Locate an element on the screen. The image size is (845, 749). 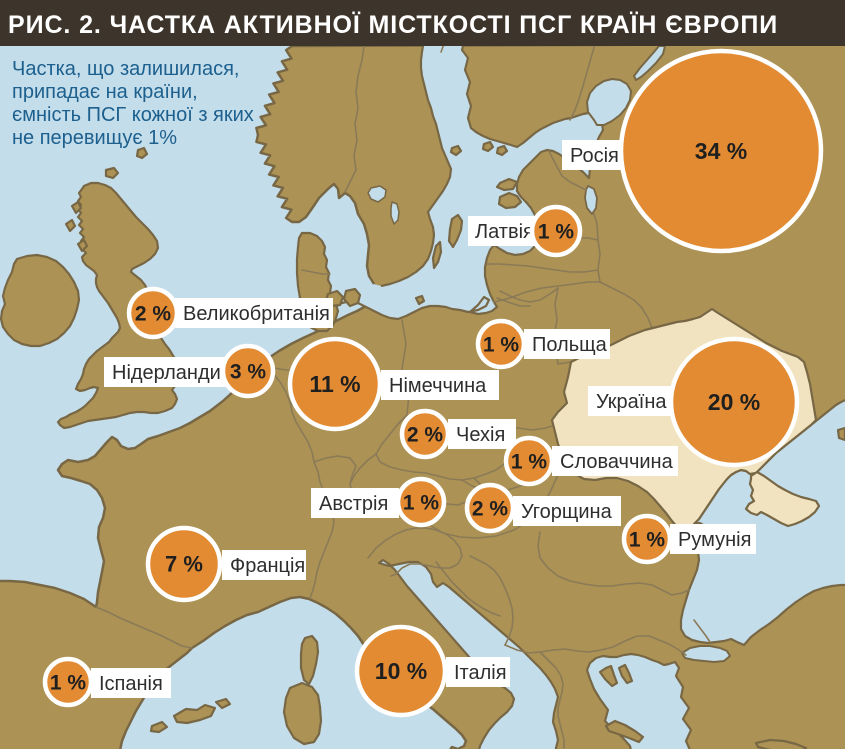
svg-text: Франція is located at coordinates (267, 566).